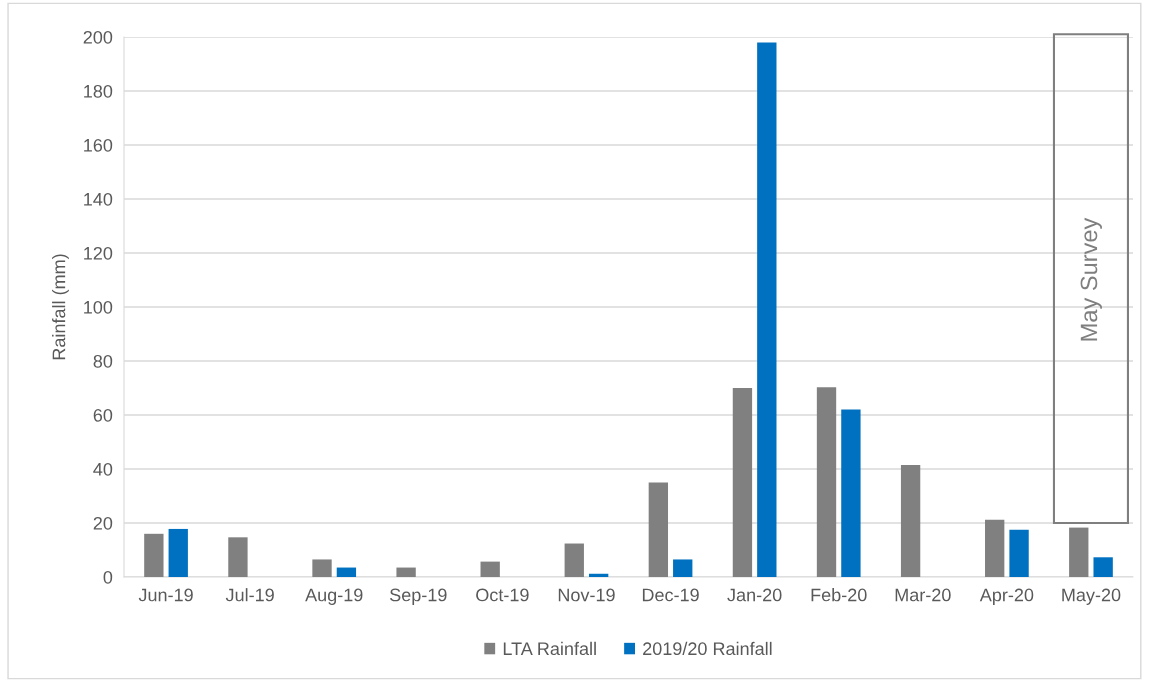 This screenshot has height=682, width=1150. What do you see at coordinates (165, 595) in the screenshot?
I see `x-tick-label: Jun-19` at bounding box center [165, 595].